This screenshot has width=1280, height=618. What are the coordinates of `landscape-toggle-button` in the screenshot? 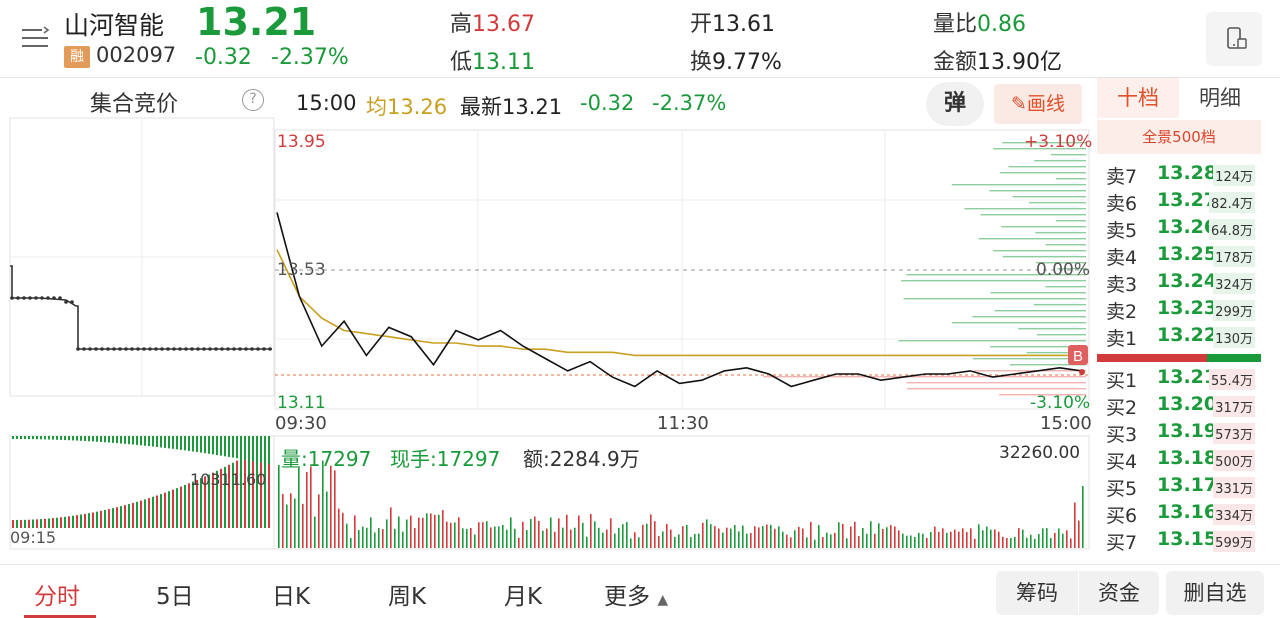 It's located at (1234, 39).